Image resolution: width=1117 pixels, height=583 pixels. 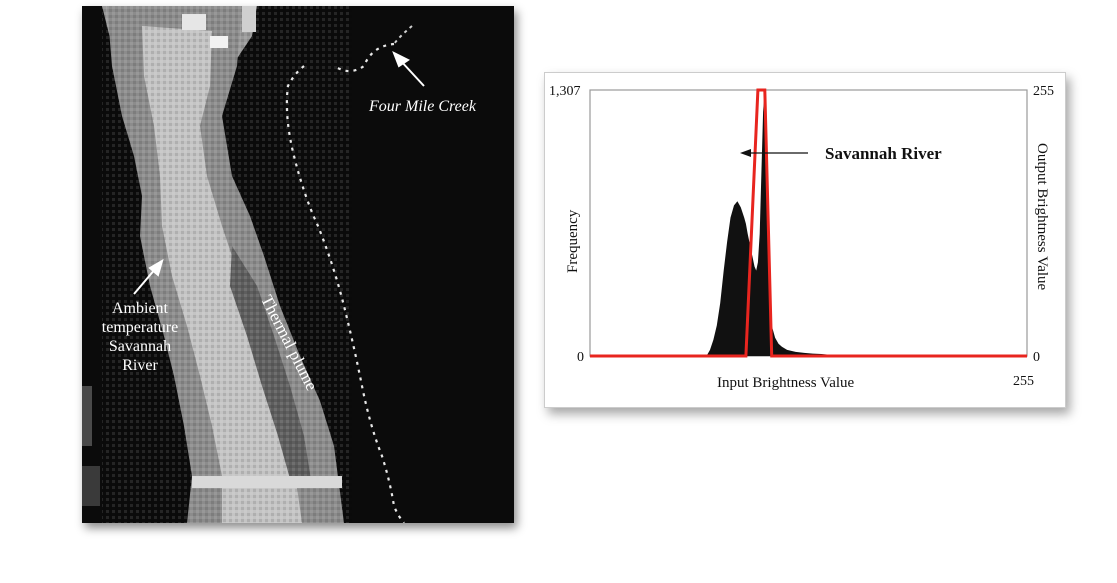 What do you see at coordinates (140, 327) in the screenshot?
I see `ambient-label-line: temperature` at bounding box center [140, 327].